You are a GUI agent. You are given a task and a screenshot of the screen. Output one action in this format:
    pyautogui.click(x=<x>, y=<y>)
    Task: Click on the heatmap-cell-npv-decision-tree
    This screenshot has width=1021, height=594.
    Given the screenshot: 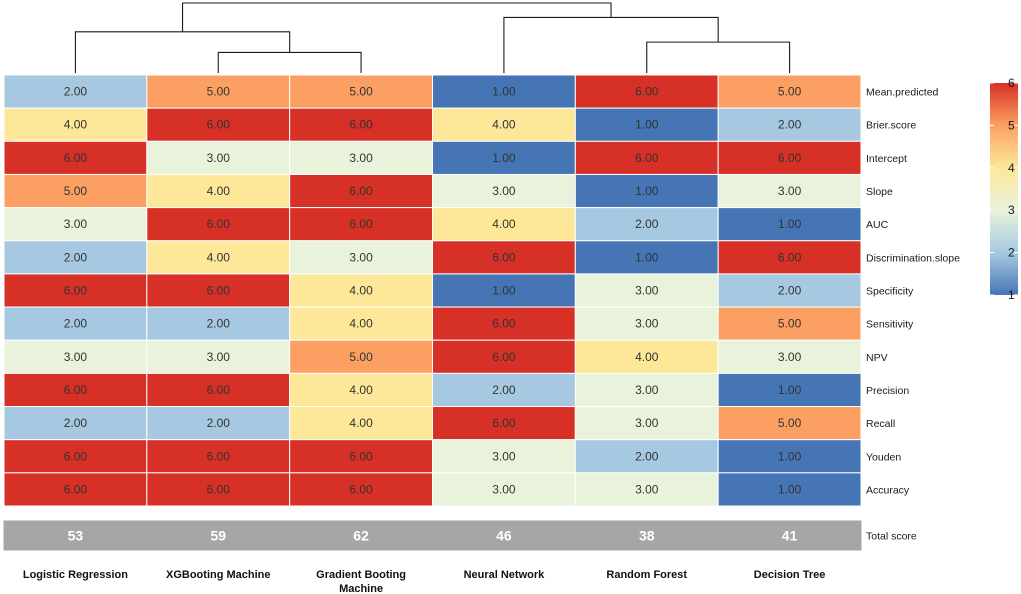 What is the action you would take?
    pyautogui.click(x=789, y=356)
    